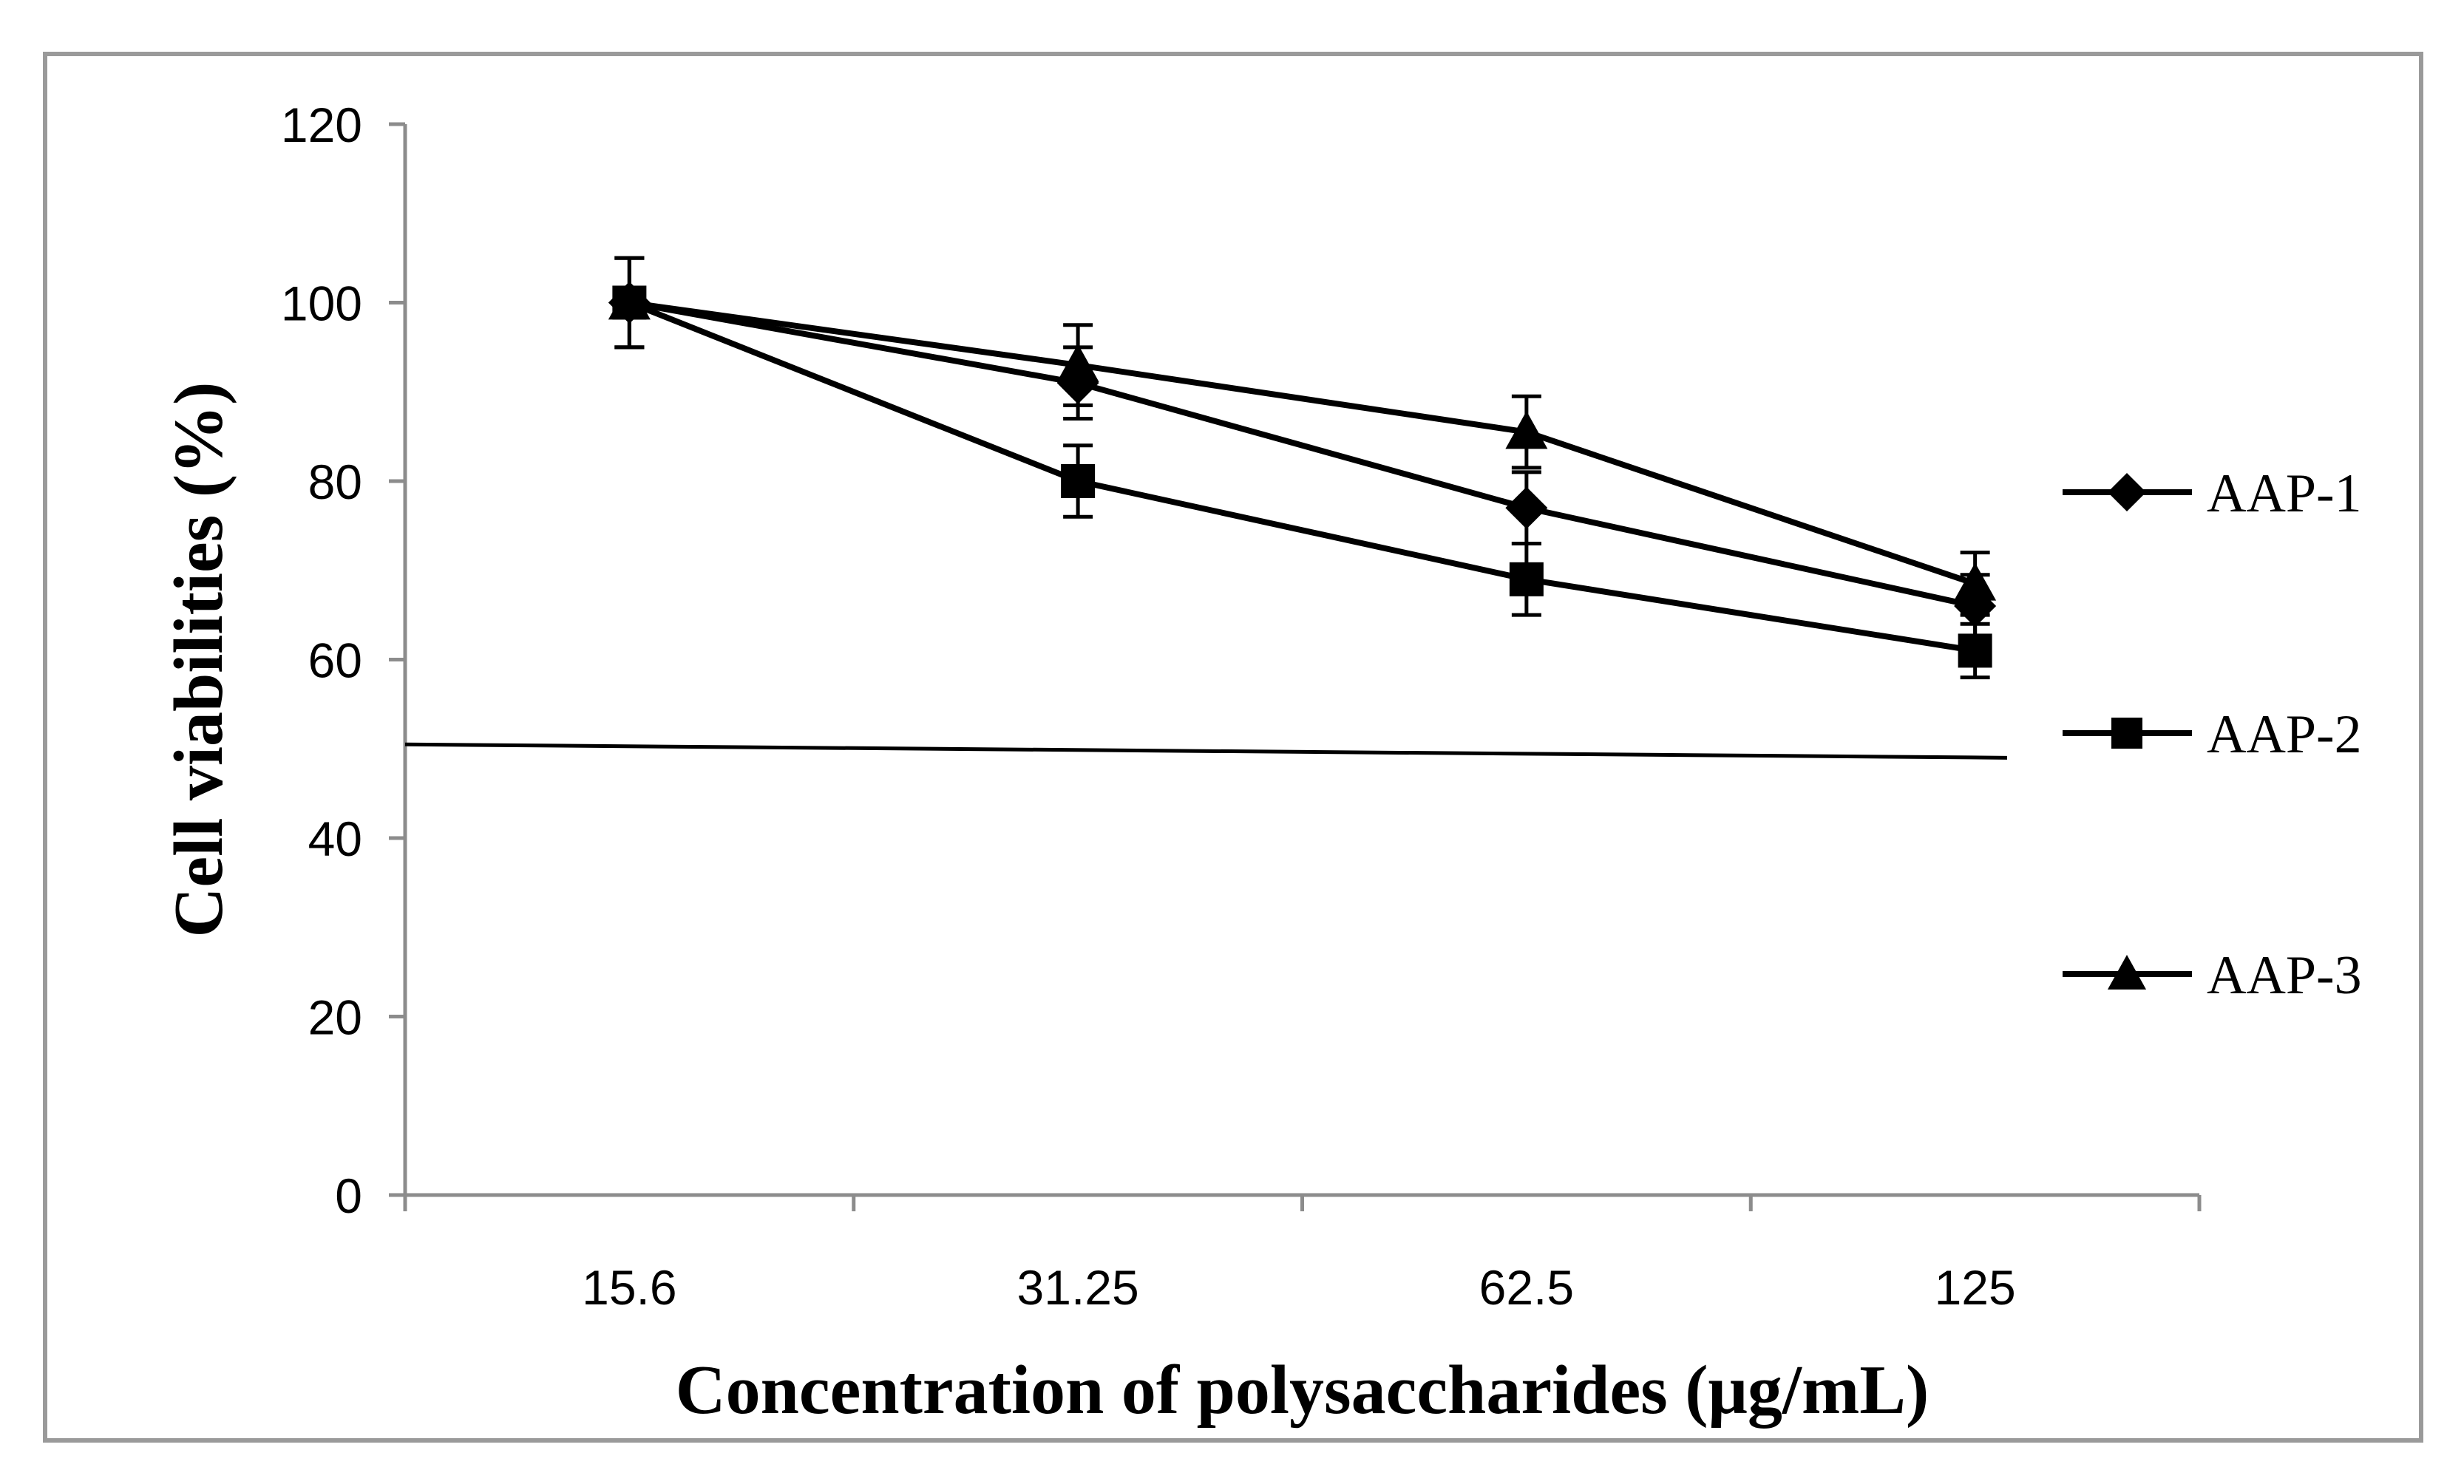  Describe the element at coordinates (335, 1017) in the screenshot. I see `y-tick-label: 20` at that location.